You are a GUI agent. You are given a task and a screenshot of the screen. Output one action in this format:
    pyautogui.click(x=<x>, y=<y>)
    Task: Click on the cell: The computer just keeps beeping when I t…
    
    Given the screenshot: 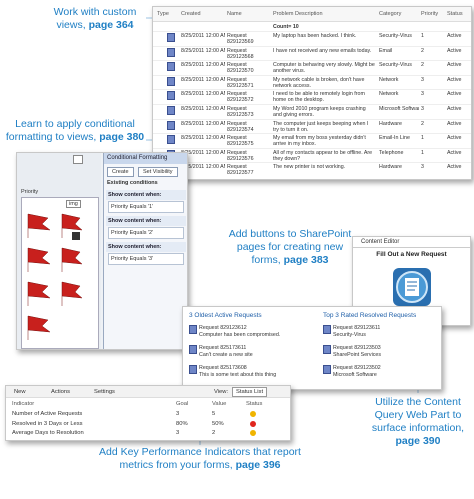 What is the action you would take?
    pyautogui.click(x=321, y=126)
    